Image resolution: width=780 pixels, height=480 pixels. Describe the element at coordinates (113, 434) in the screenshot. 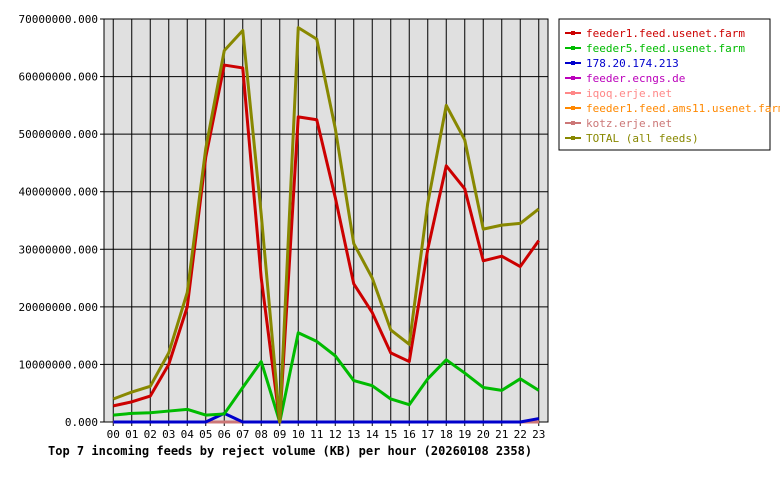

I see `x-tick-label: 00` at that location.